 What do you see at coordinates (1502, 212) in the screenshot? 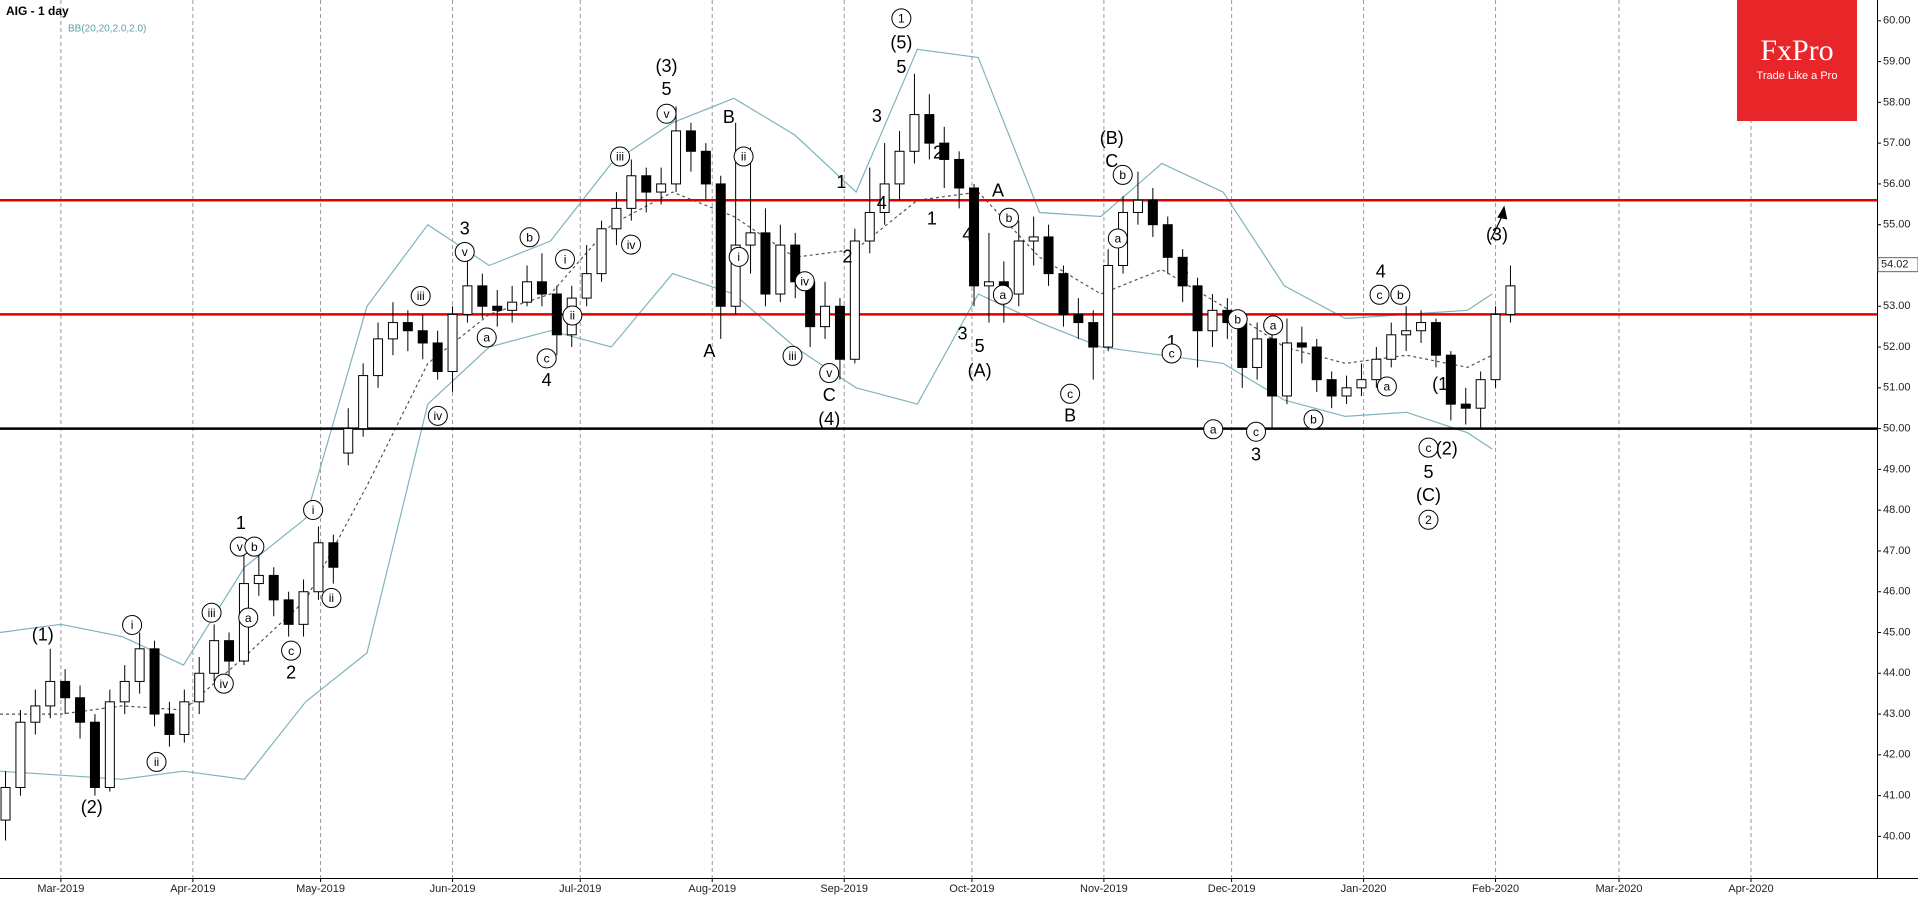
I see `arrow-head` at bounding box center [1502, 212].